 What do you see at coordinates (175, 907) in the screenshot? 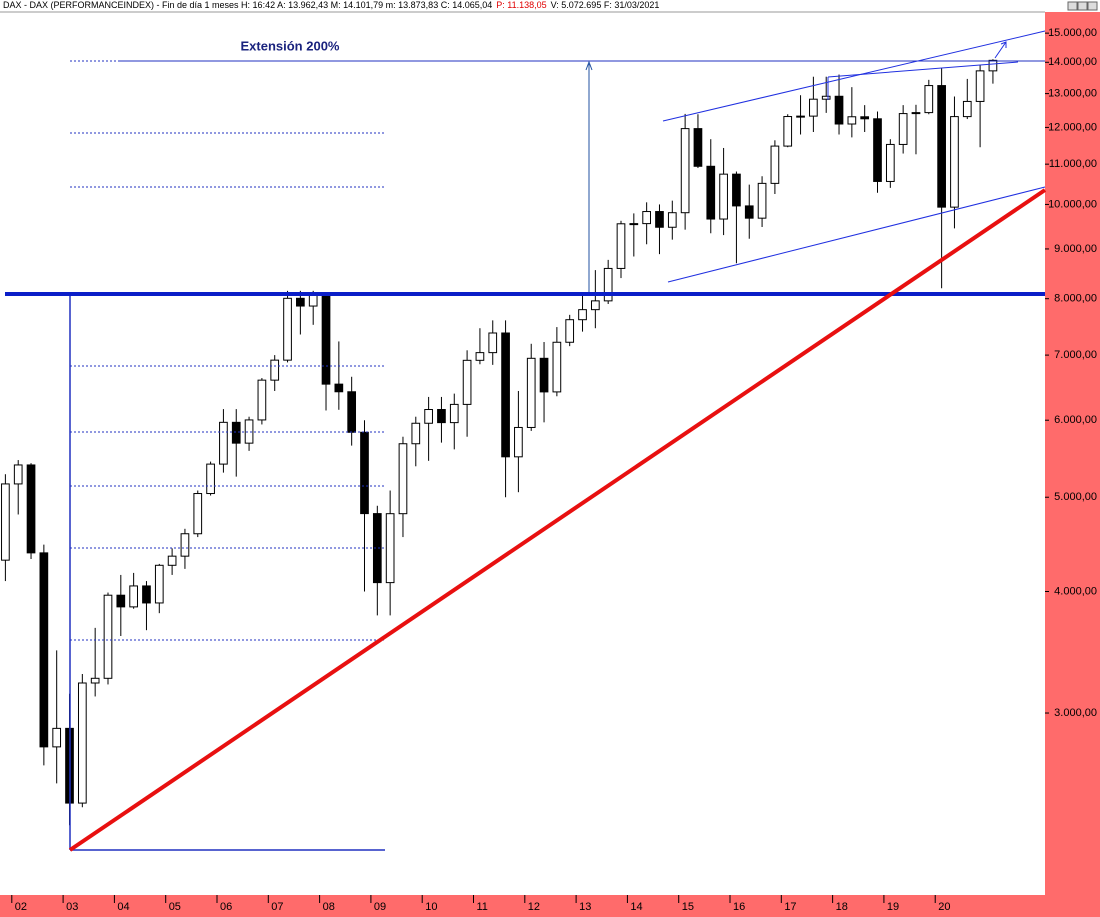
I see `x-tick-label: 05` at bounding box center [175, 907].